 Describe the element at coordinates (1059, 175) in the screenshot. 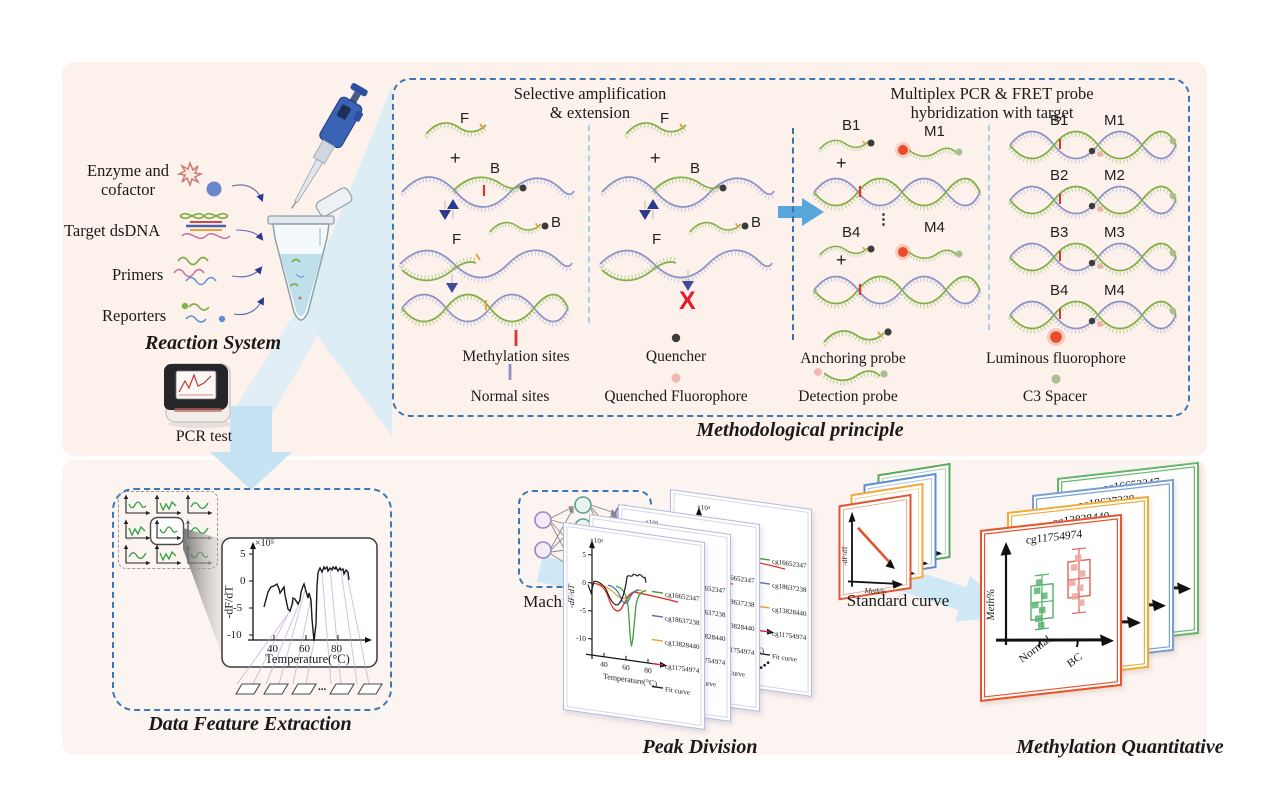

I see `b2-label: B2` at that location.